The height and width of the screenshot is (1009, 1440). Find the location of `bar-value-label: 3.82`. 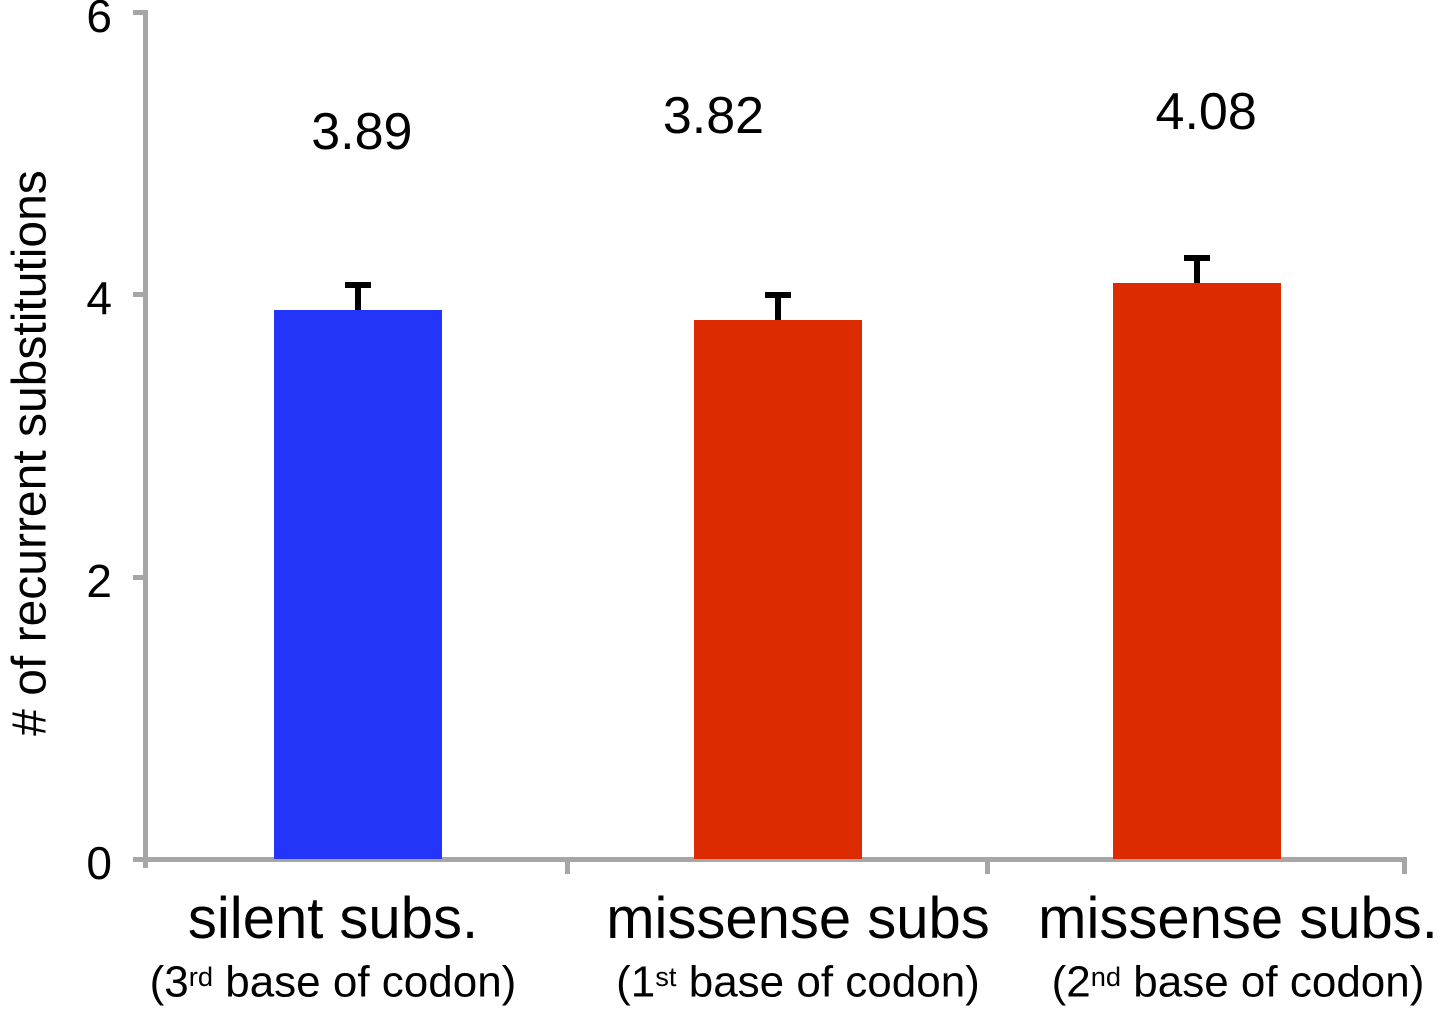

bar-value-label: 3.82 is located at coordinates (713, 116).